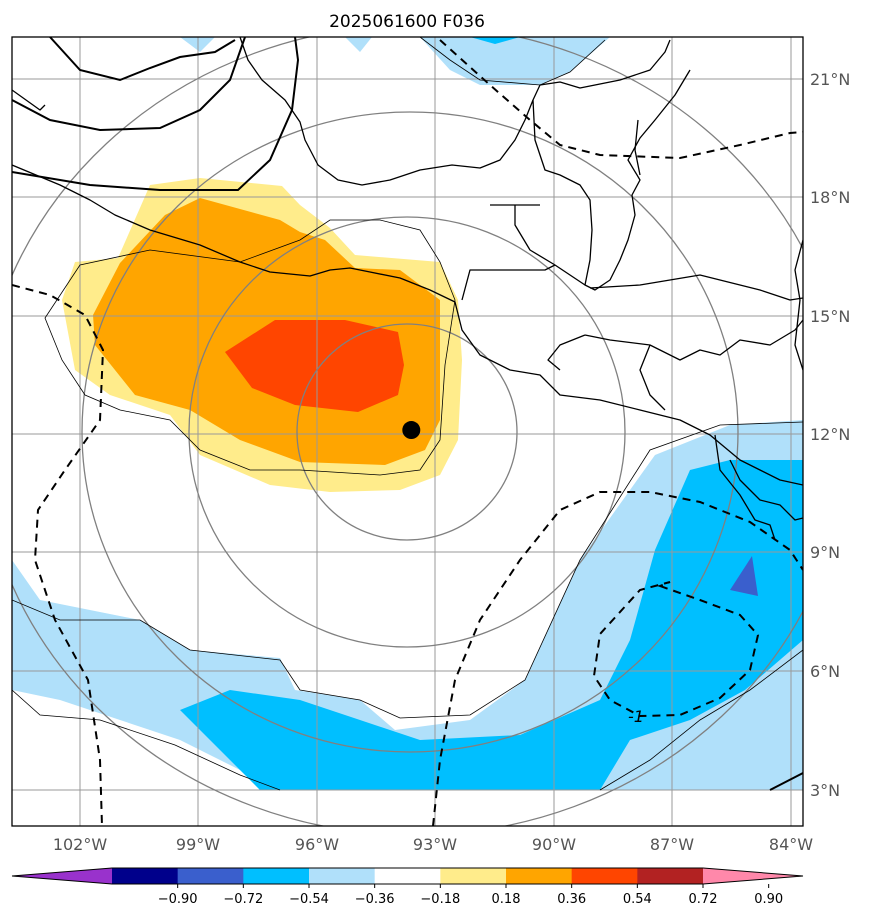  Describe the element at coordinates (753, 876) in the screenshot. I see `colorbar-extend-max` at that location.